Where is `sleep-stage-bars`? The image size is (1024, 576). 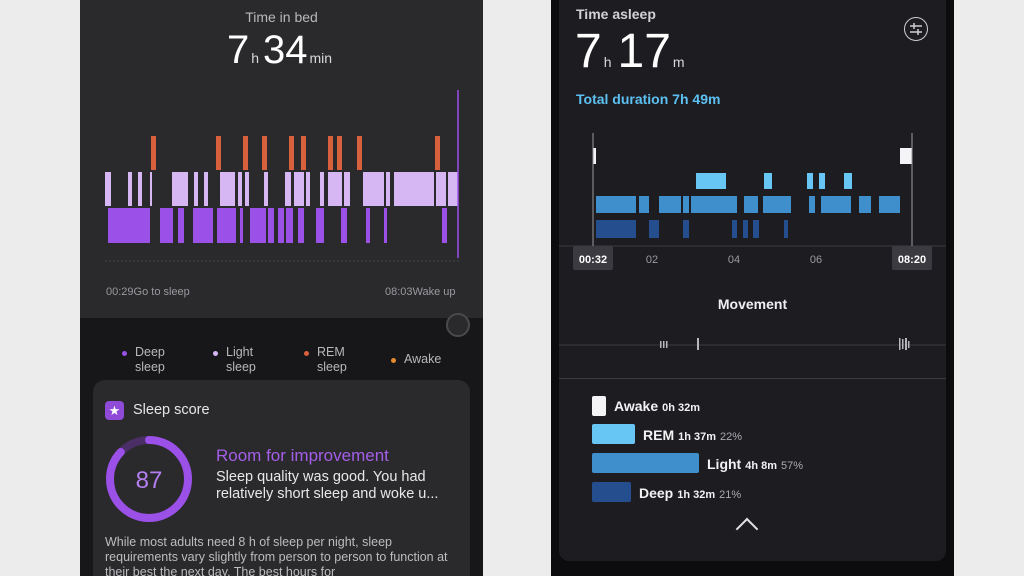
sleep-stage-bars is located at coordinates (281, 189).